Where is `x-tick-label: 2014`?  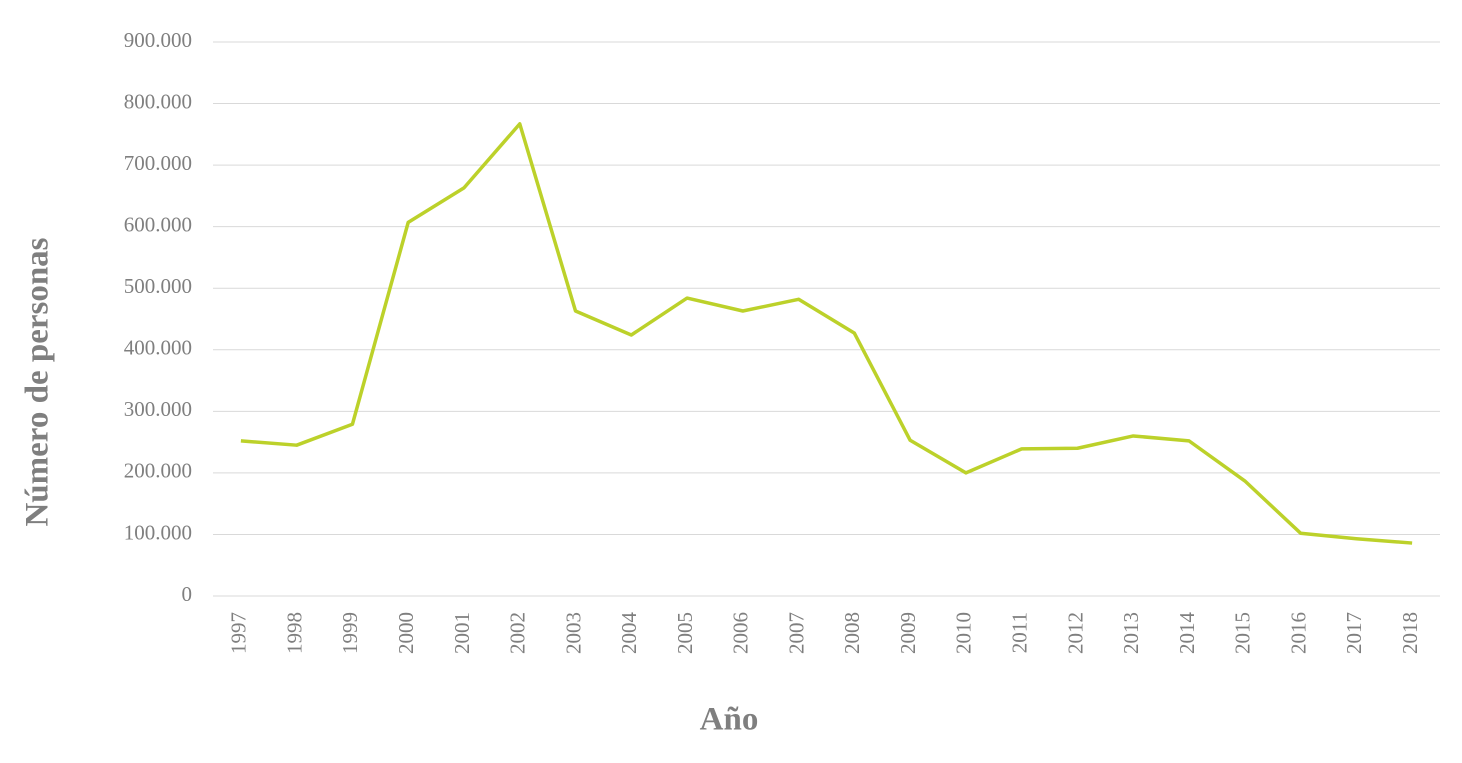
x-tick-label: 2014 is located at coordinates (1187, 633).